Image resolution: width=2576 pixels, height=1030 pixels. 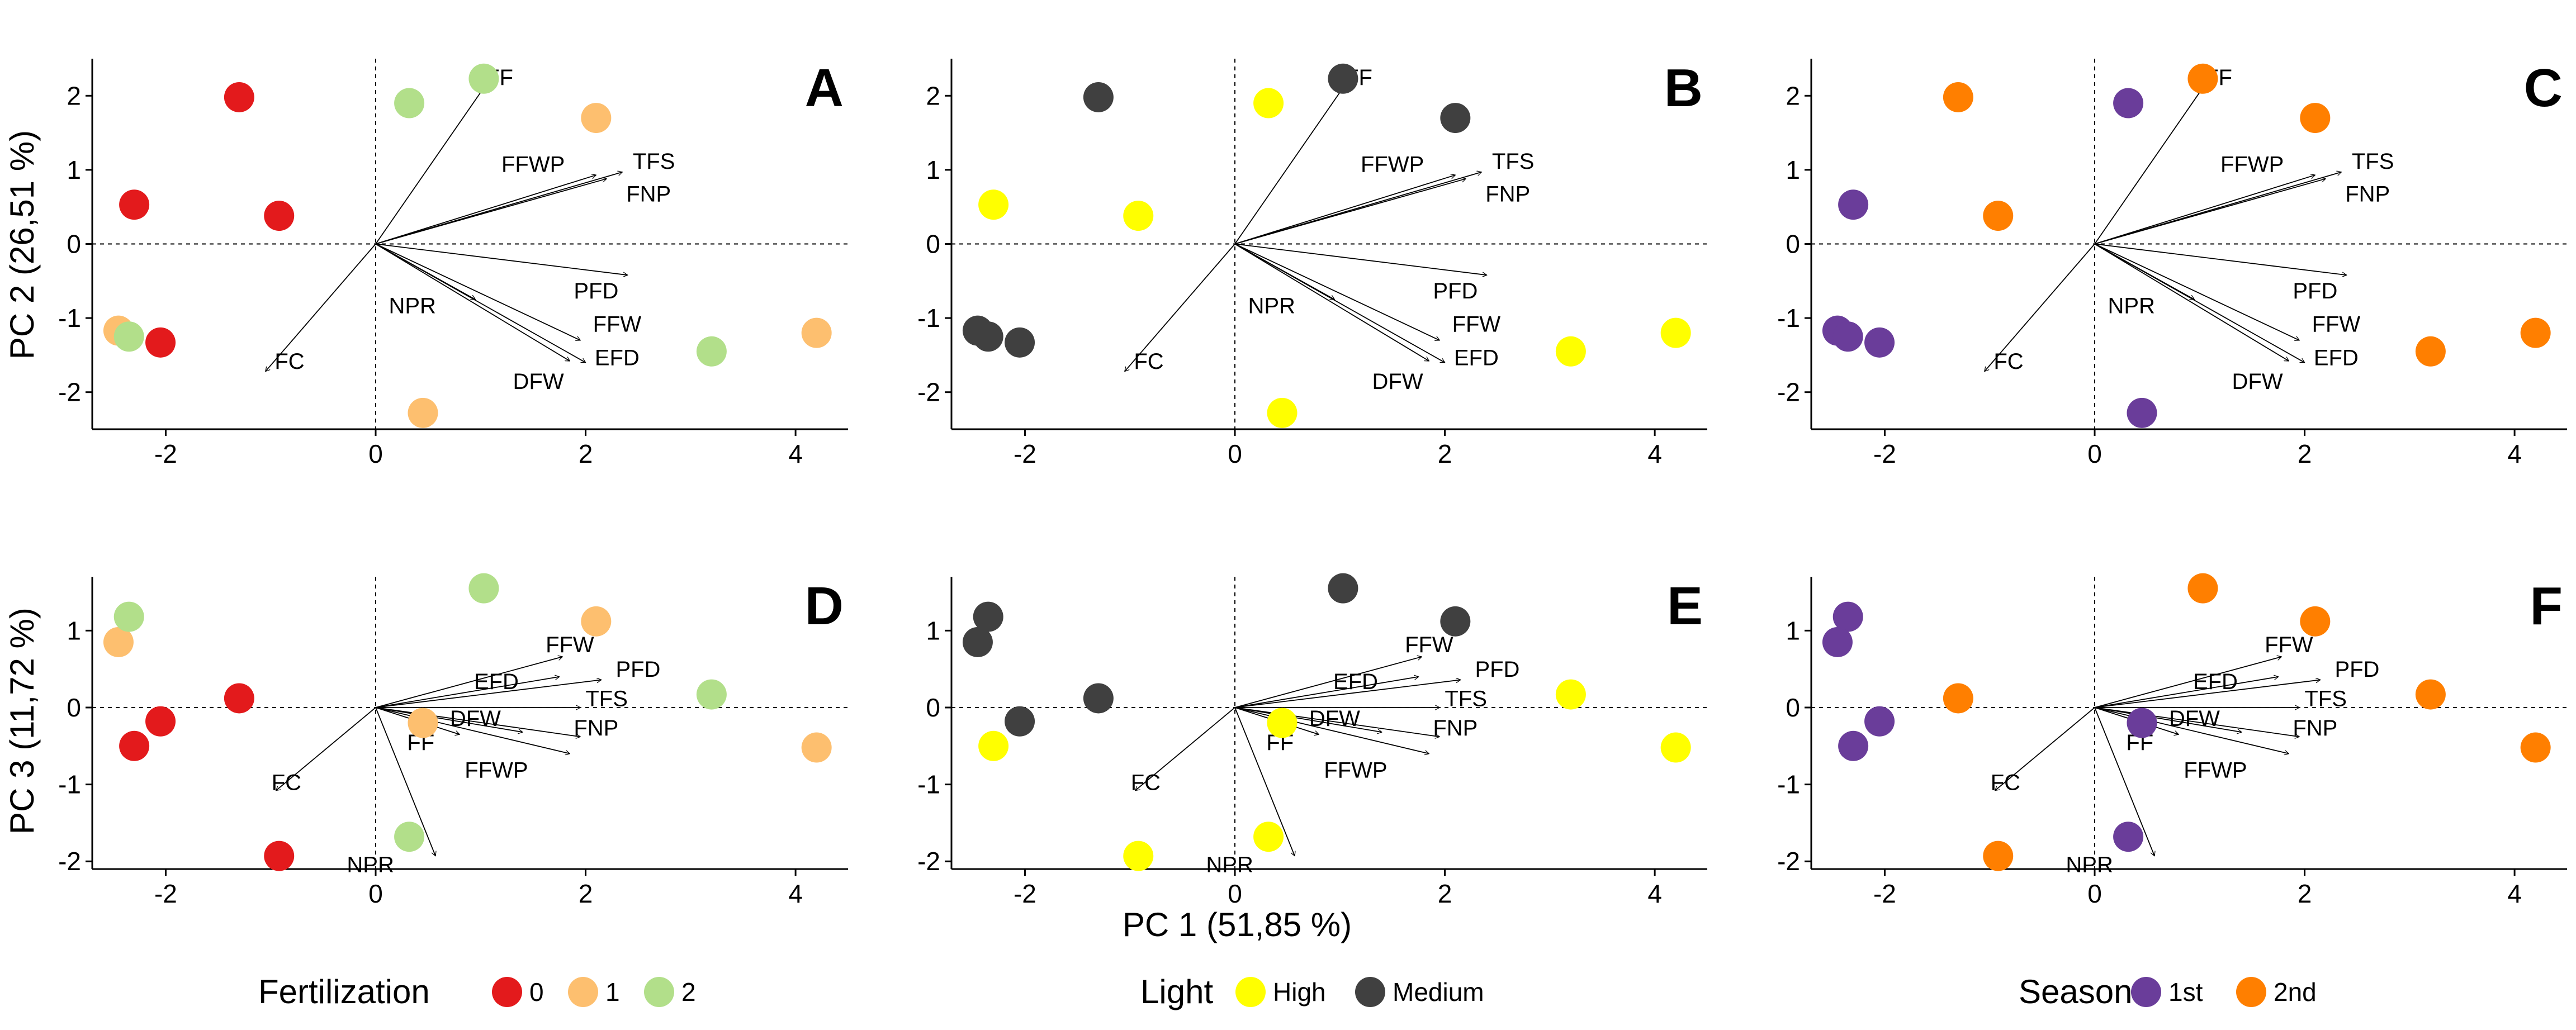 What do you see at coordinates (2076, 991) in the screenshot?
I see `legend-title: Season` at bounding box center [2076, 991].